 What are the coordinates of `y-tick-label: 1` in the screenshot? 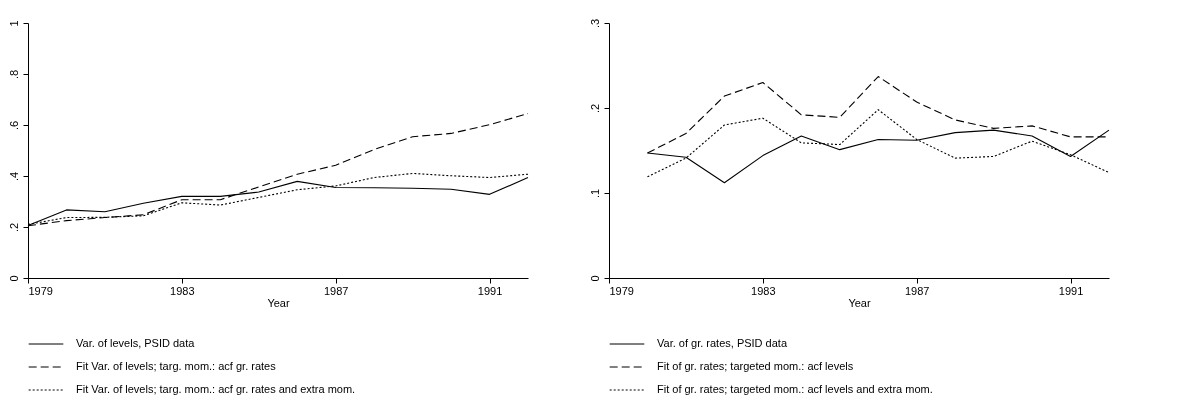 It's located at (13, 23).